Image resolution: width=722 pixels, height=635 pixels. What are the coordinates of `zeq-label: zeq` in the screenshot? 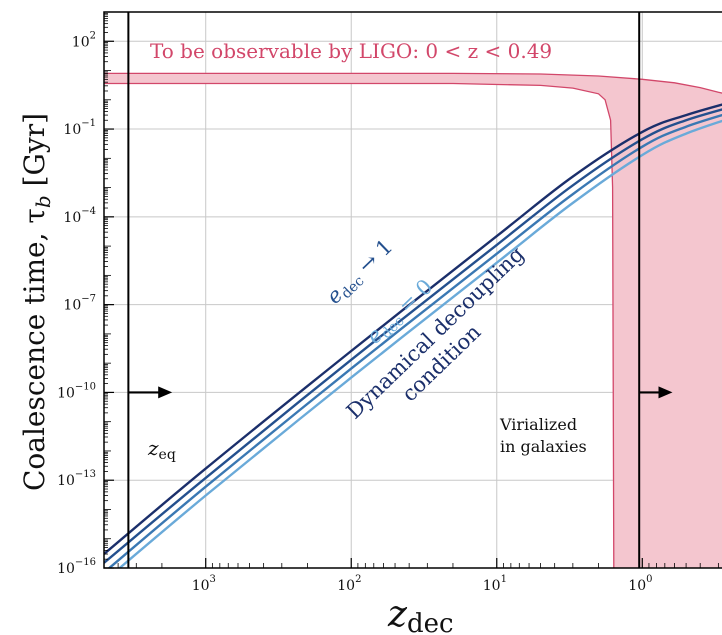 It's located at (161, 449).